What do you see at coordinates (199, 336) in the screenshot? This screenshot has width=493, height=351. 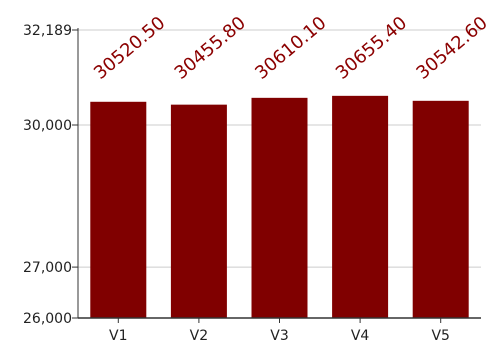 I see `x-tick-label: V2` at bounding box center [199, 336].